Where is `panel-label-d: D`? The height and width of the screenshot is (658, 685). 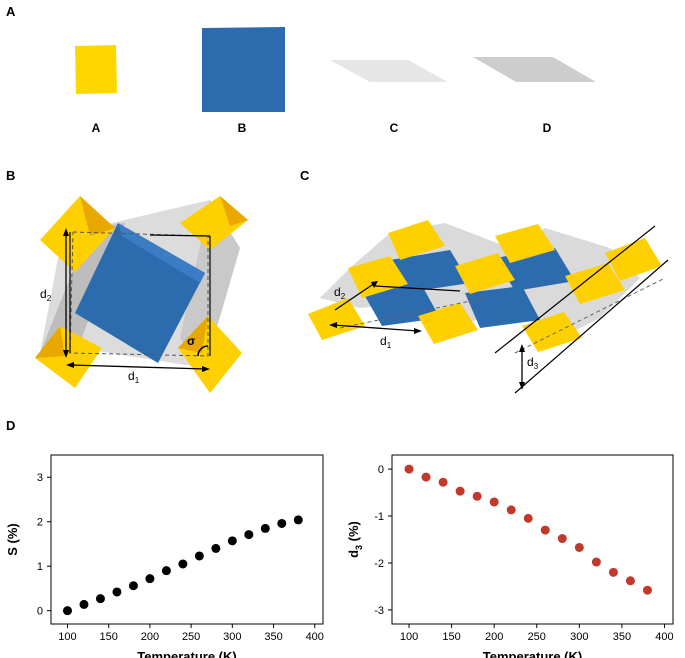 panel-label-d: D is located at coordinates (11, 425).